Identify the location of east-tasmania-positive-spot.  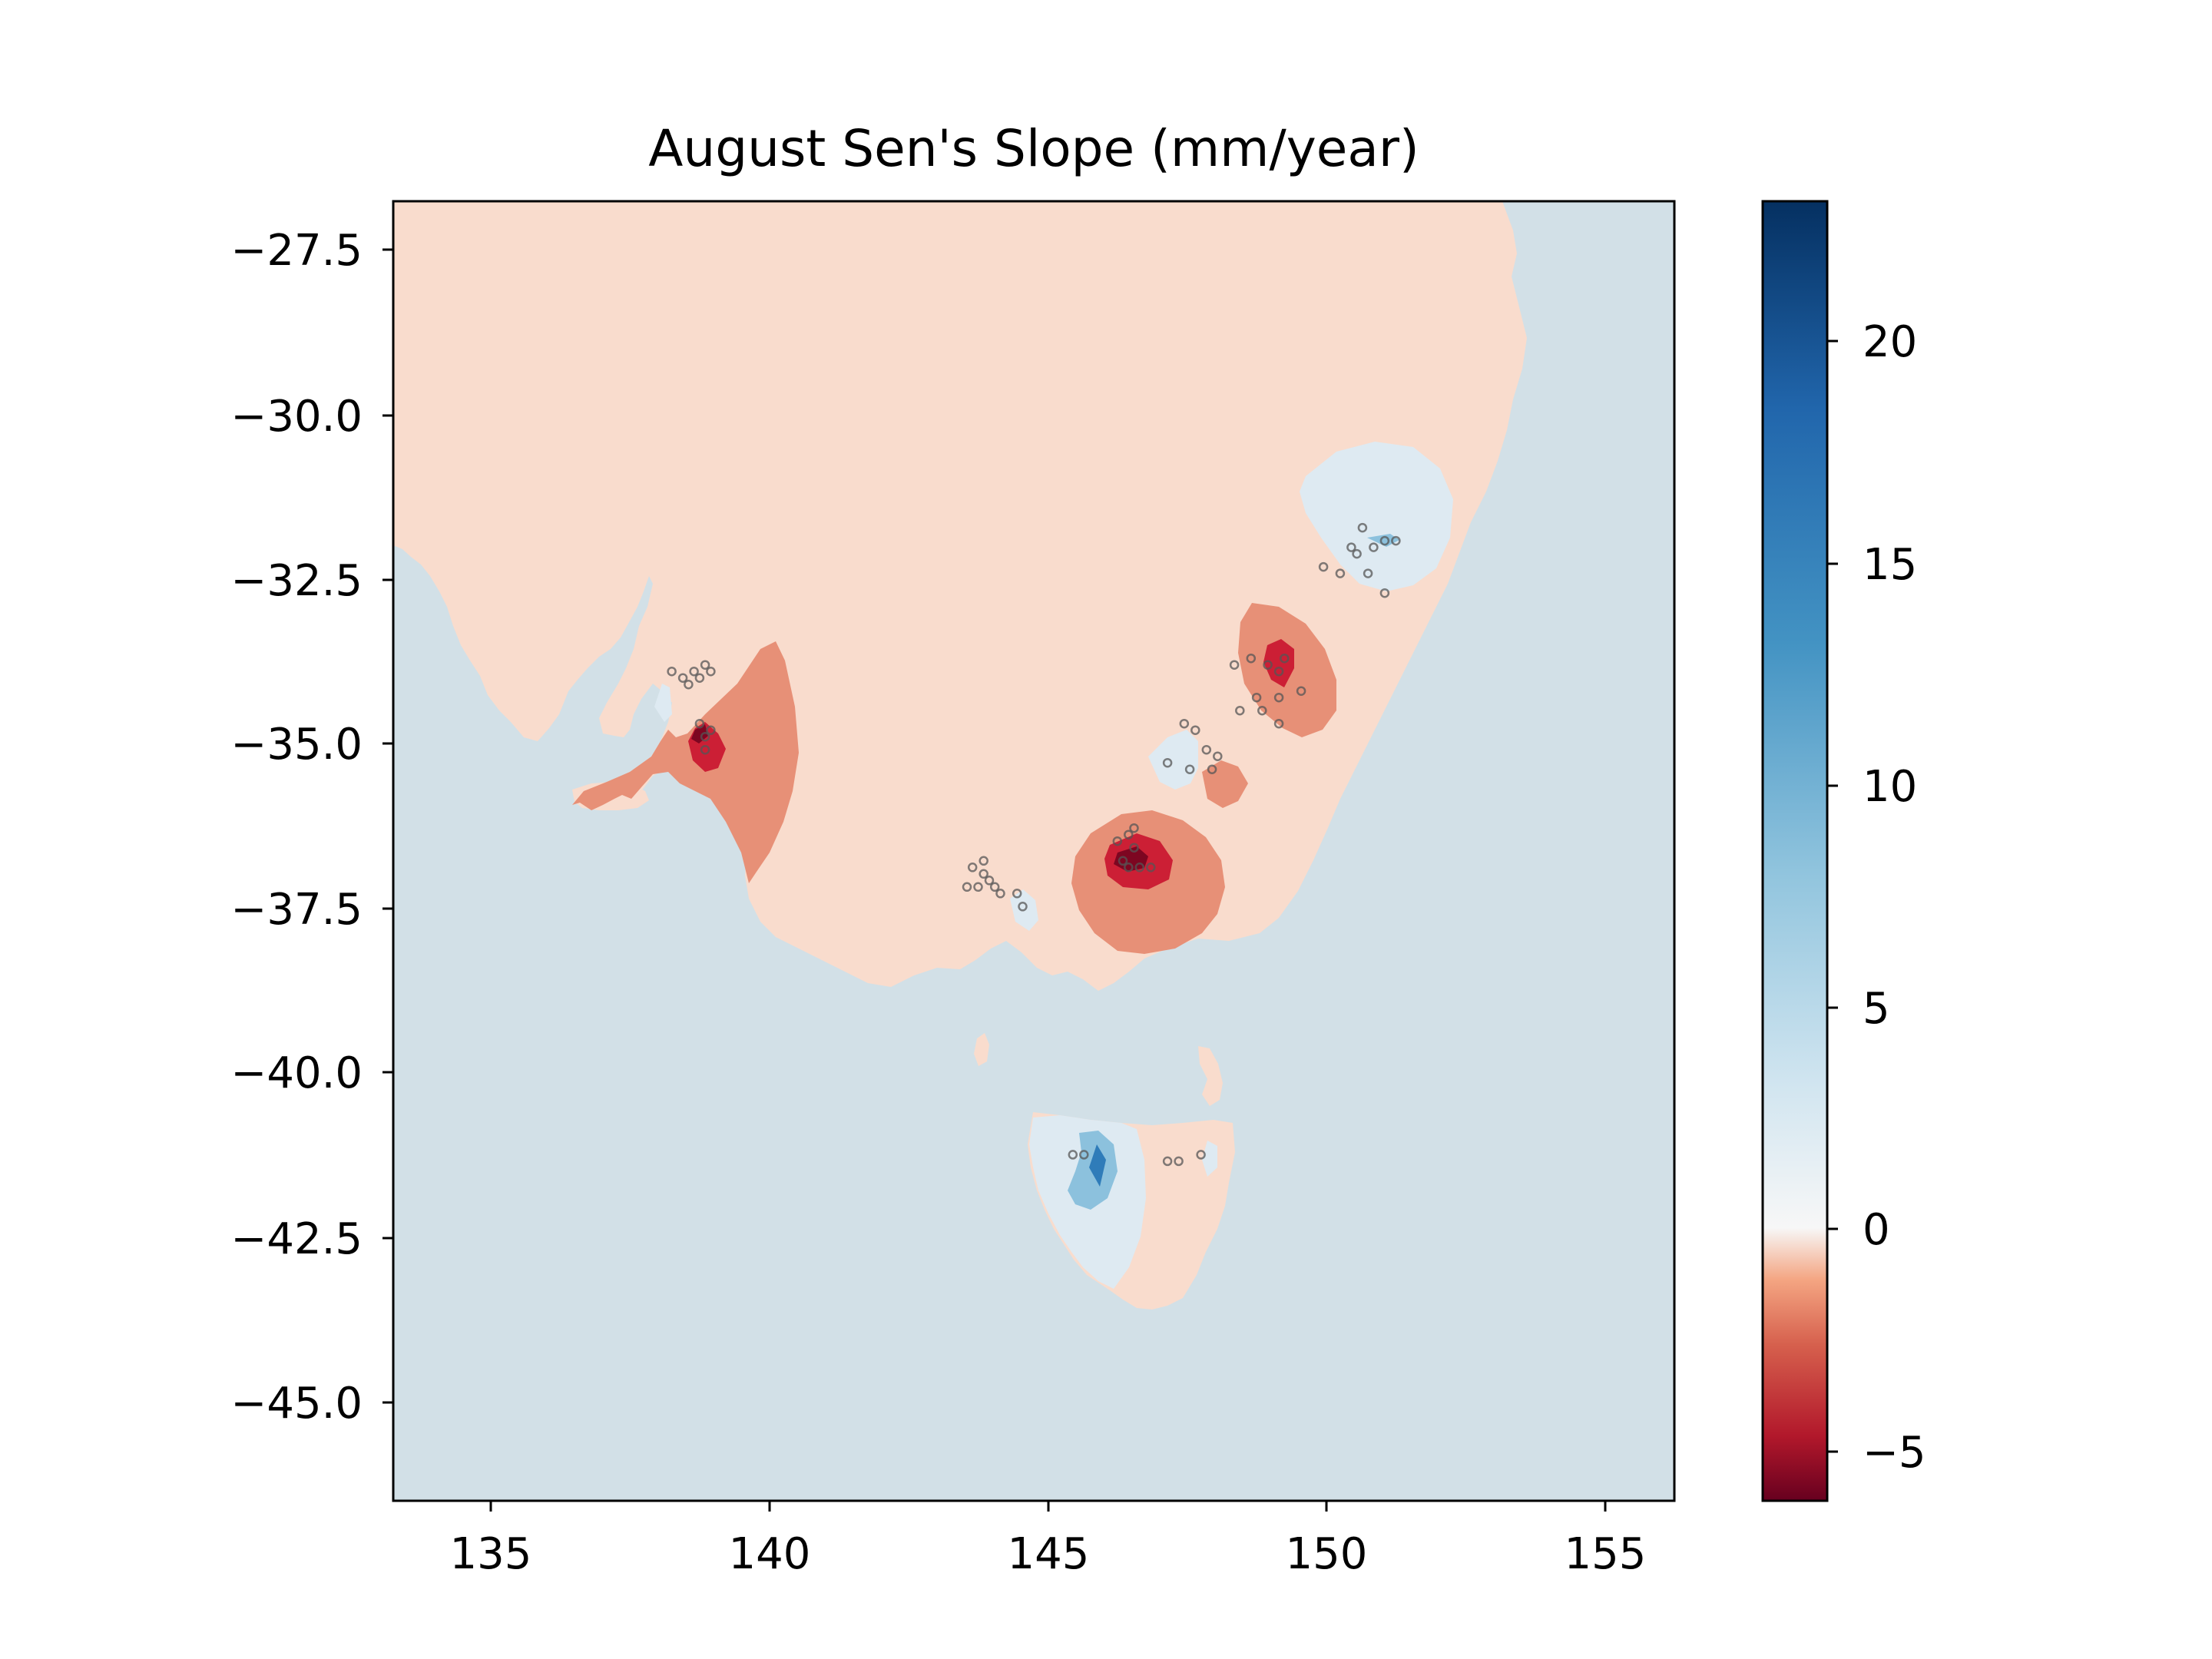
(1209, 1159).